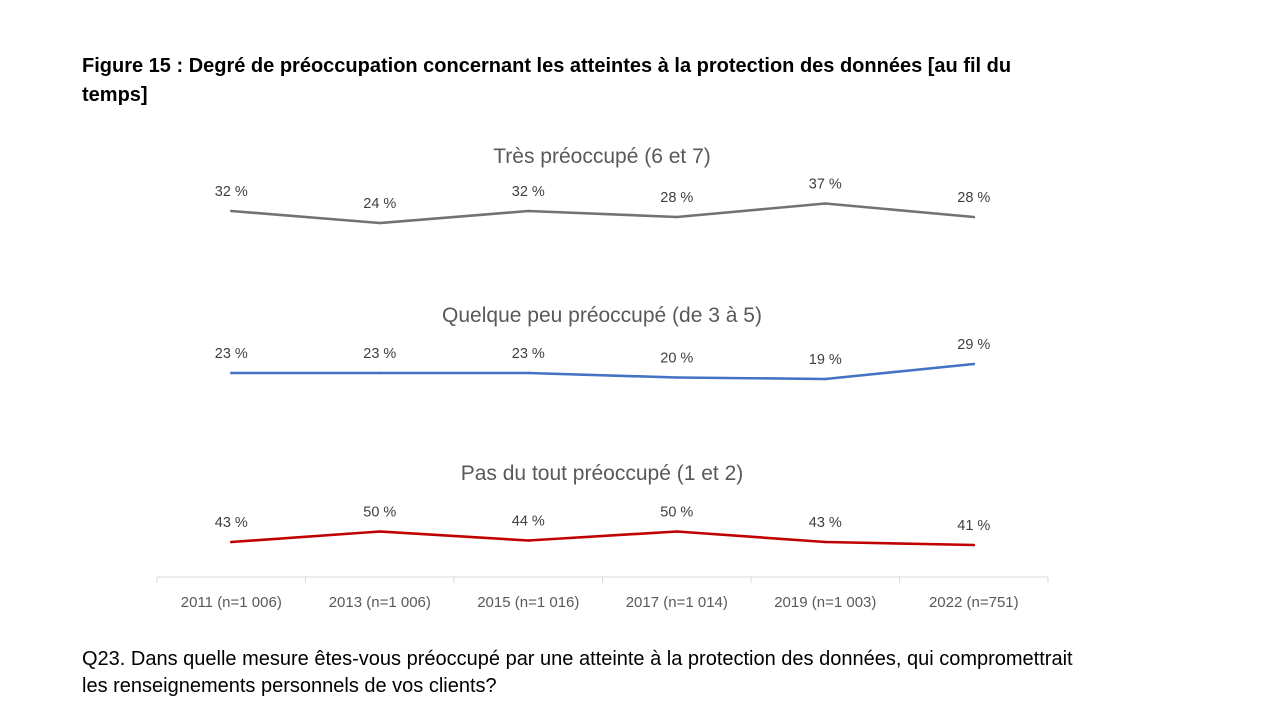 This screenshot has width=1280, height=720. What do you see at coordinates (676, 359) in the screenshot?
I see `data-label: 20 %` at bounding box center [676, 359].